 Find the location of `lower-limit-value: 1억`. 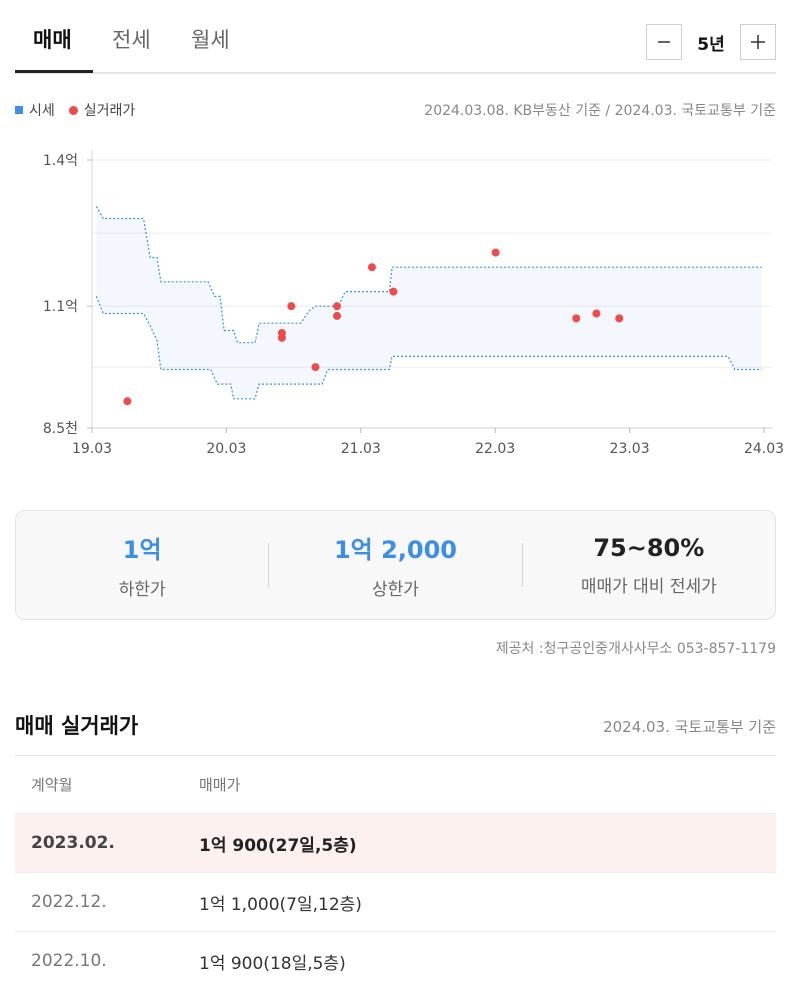

lower-limit-value: 1억 is located at coordinates (142, 550).